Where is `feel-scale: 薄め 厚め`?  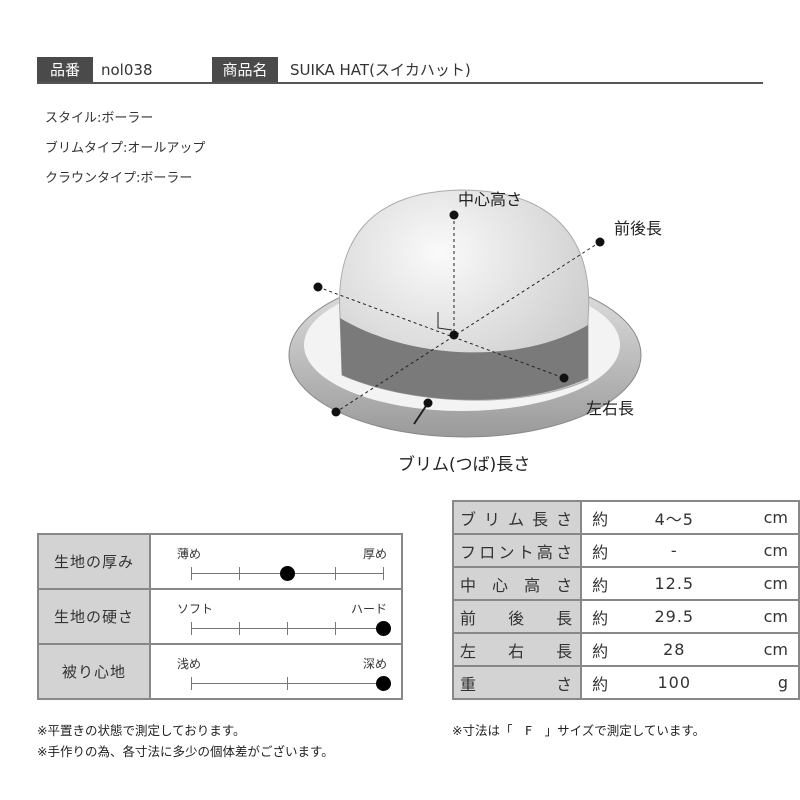 feel-scale: 薄め 厚め is located at coordinates (276, 561).